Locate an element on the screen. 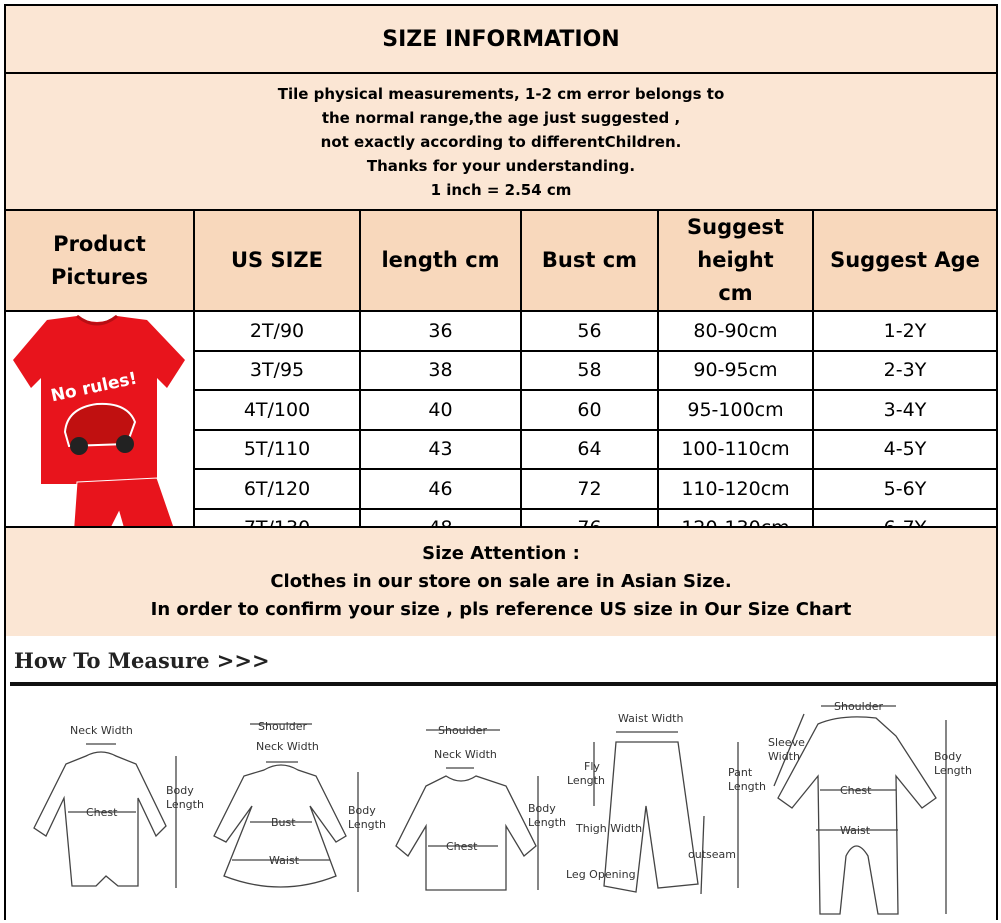 The width and height of the screenshot is (1001, 923). cell-length: 46 is located at coordinates (440, 489).